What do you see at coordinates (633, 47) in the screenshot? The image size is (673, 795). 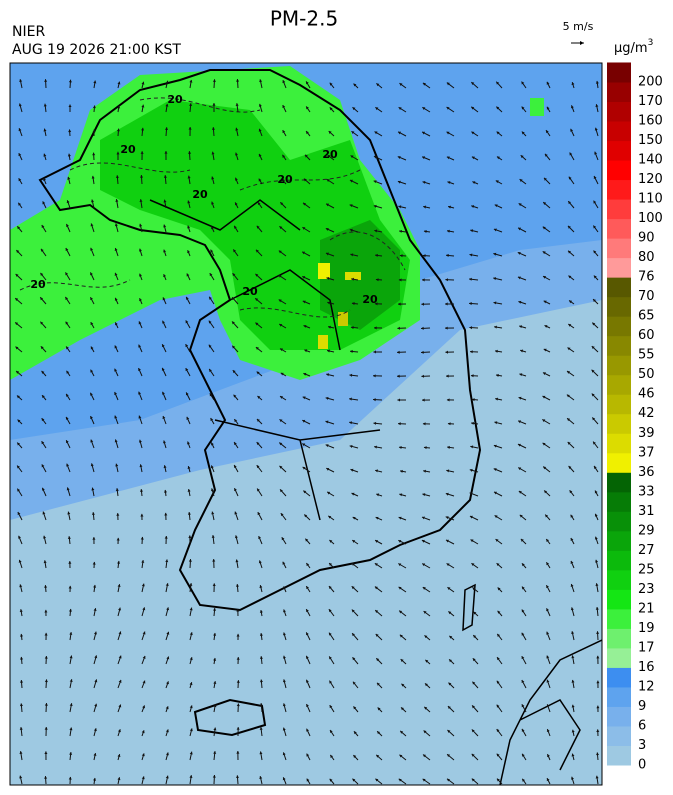 I see `unit-label: μg/m3` at bounding box center [633, 47].